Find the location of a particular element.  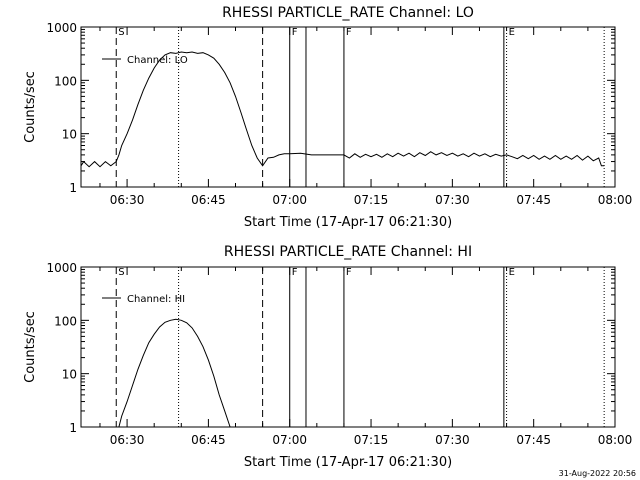

legend-label: Channel: HI is located at coordinates (156, 299).